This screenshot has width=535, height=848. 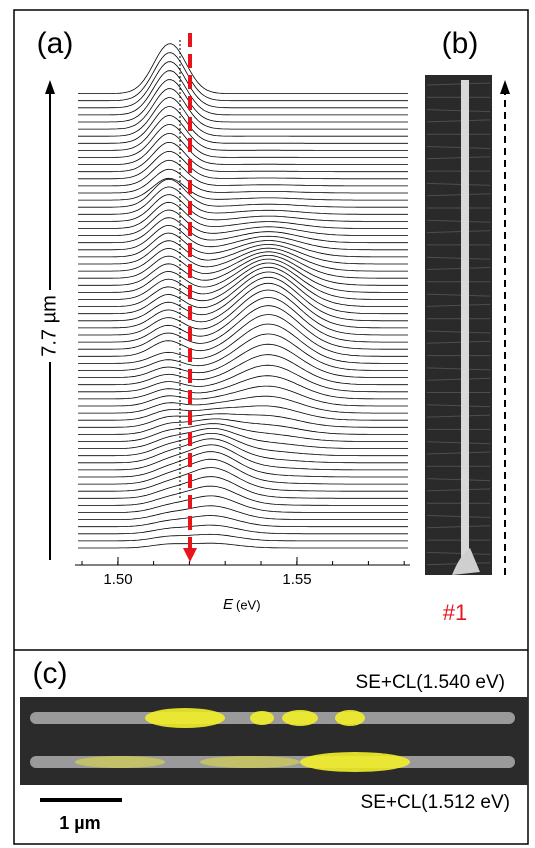 I want to click on scale-bar-label: 1 µm, so click(x=79, y=823).